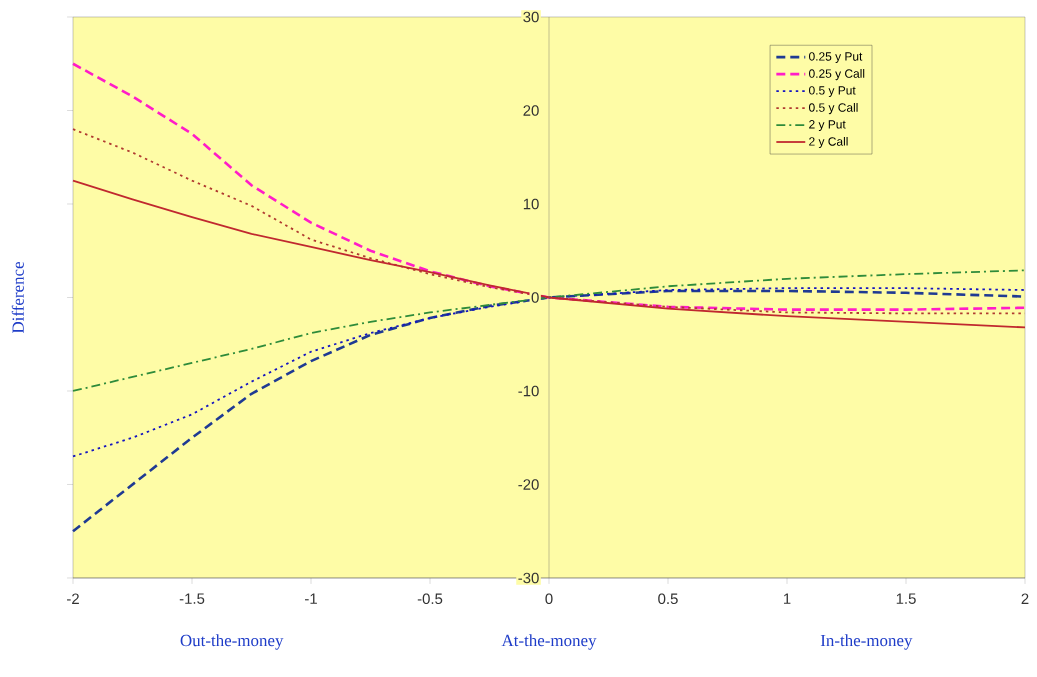  What do you see at coordinates (531, 17) in the screenshot?
I see `y-tick-label: 30` at bounding box center [531, 17].